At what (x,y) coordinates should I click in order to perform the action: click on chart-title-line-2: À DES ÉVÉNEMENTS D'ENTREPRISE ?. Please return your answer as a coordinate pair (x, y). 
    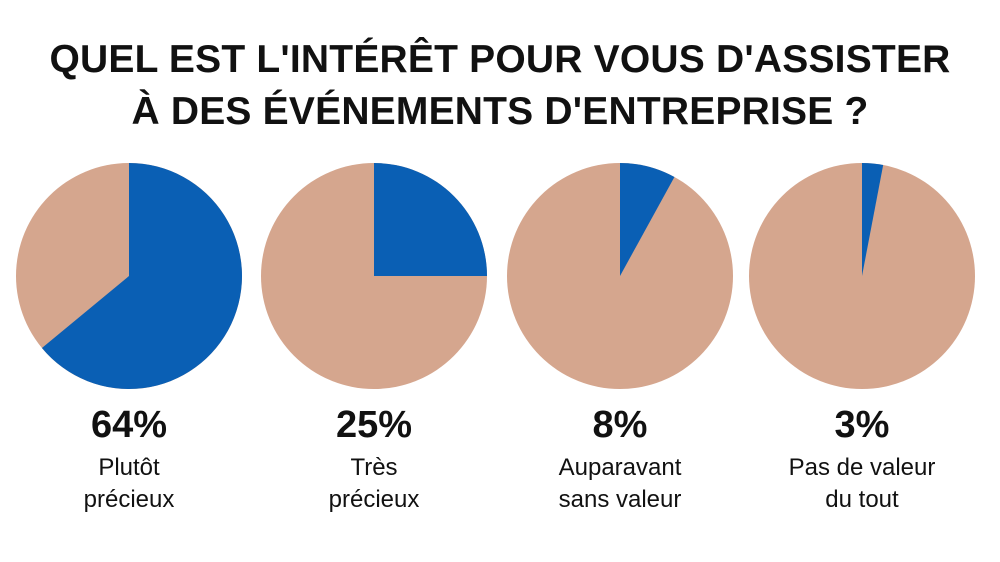
    Looking at the image, I should click on (500, 111).